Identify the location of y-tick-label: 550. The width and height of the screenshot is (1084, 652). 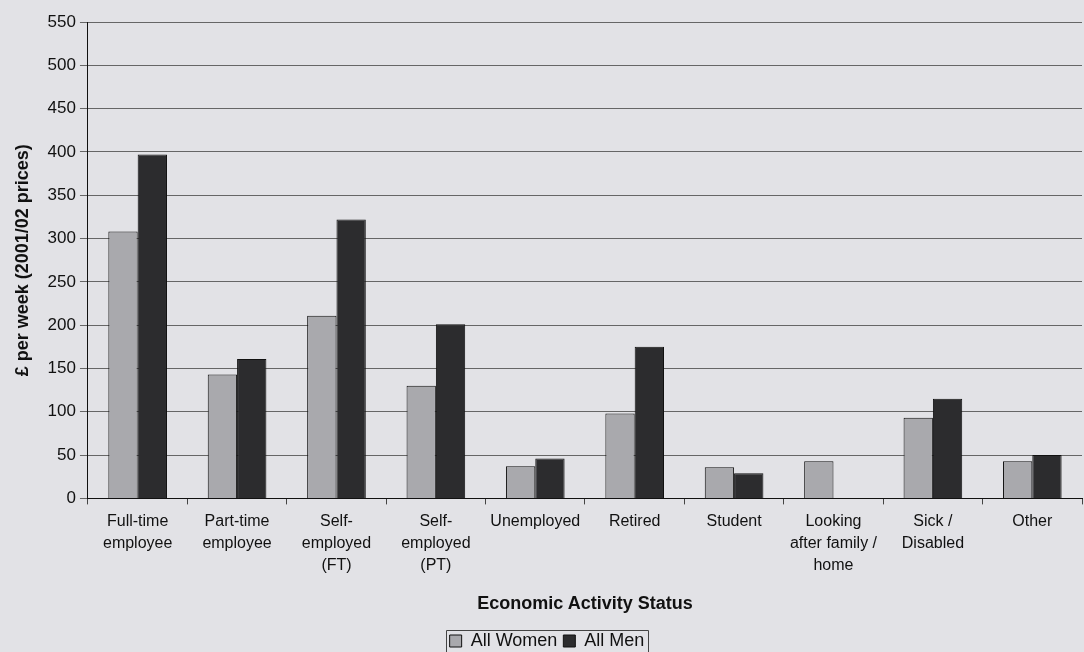
(61, 21).